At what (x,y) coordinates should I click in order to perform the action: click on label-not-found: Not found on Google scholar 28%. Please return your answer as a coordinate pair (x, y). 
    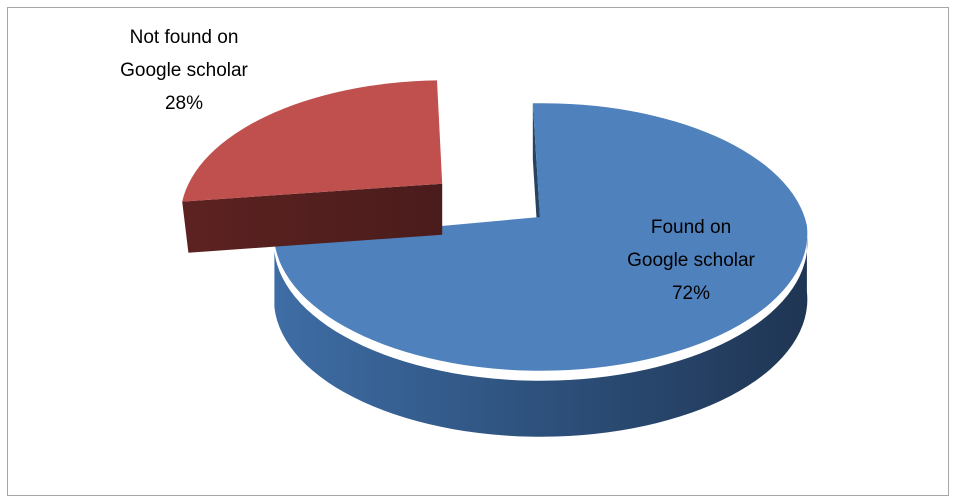
    Looking at the image, I should click on (184, 70).